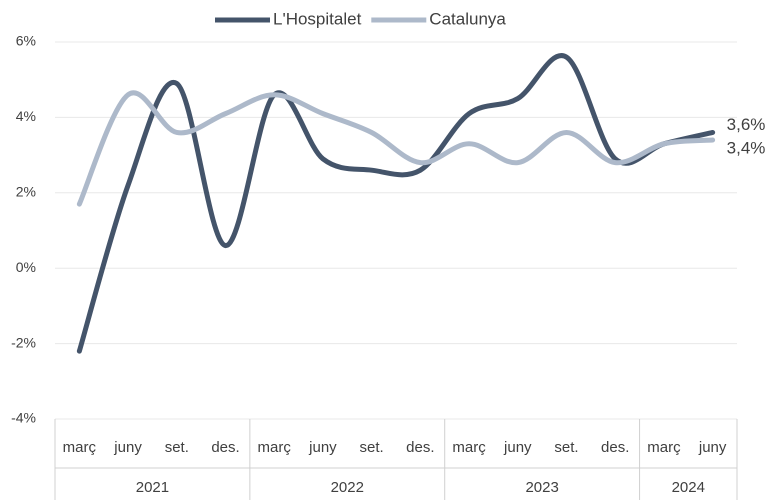  I want to click on y-tick-label: 0%, so click(26, 267).